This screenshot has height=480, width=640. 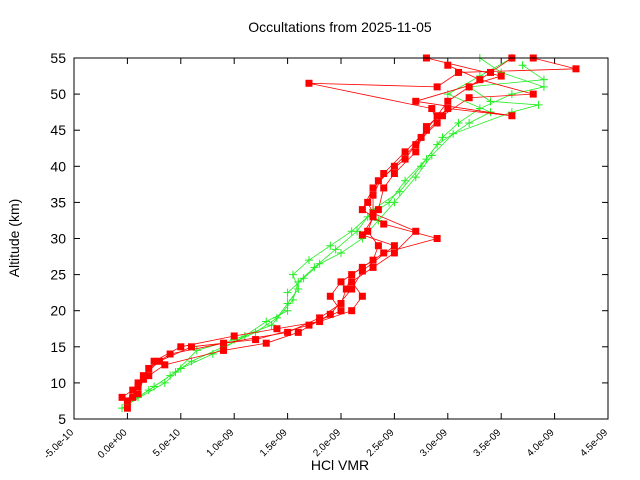 I want to click on y-tick-label: 25, so click(x=58, y=275).